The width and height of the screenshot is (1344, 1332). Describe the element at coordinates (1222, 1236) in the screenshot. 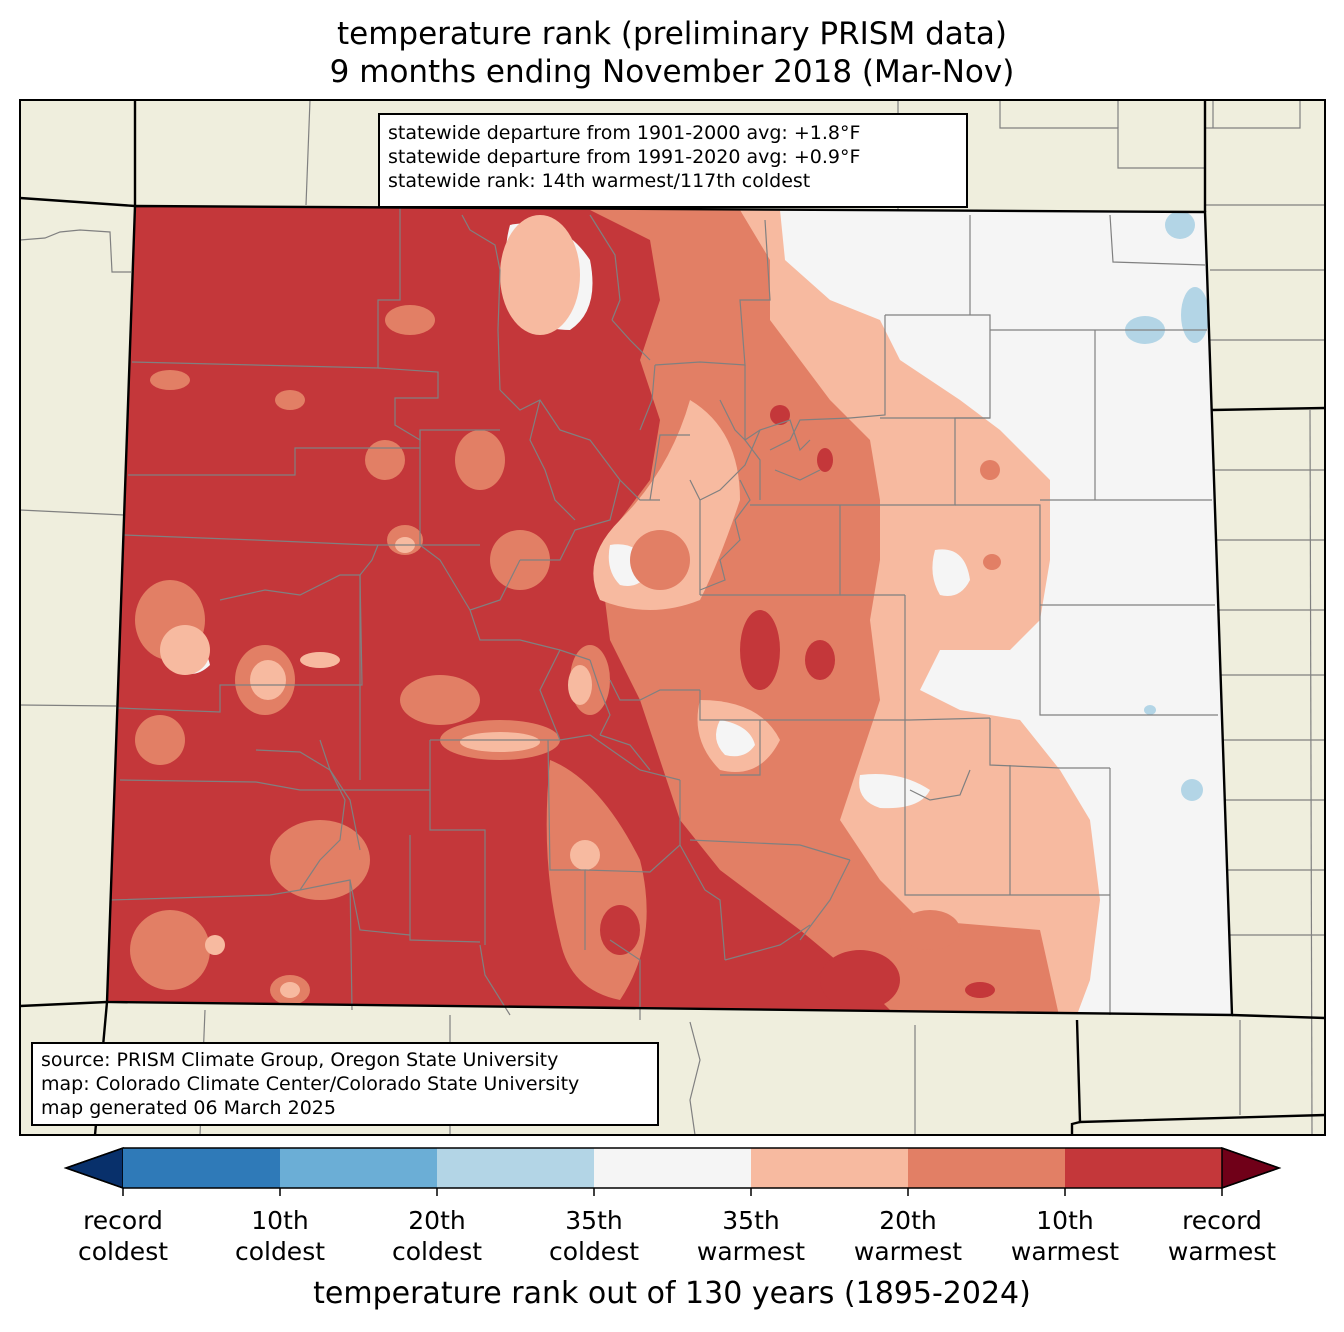

I see `colorbar-label-record-warmest: record warmest` at that location.